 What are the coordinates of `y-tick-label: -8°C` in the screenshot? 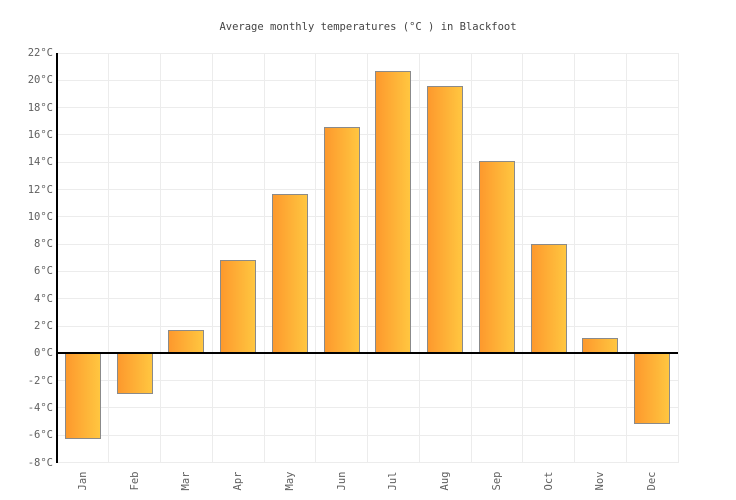 It's located at (40, 462).